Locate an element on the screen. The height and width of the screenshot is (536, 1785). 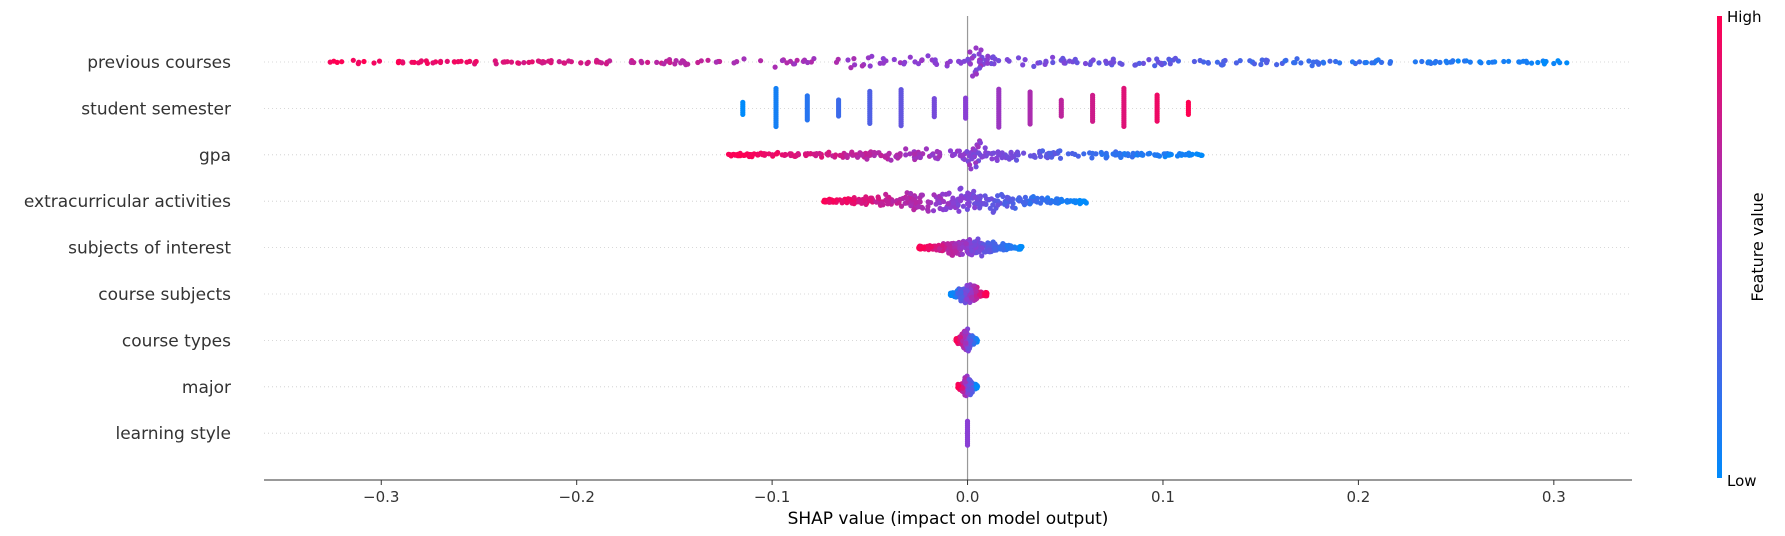
colorbar-gradient is located at coordinates (1719, 247).